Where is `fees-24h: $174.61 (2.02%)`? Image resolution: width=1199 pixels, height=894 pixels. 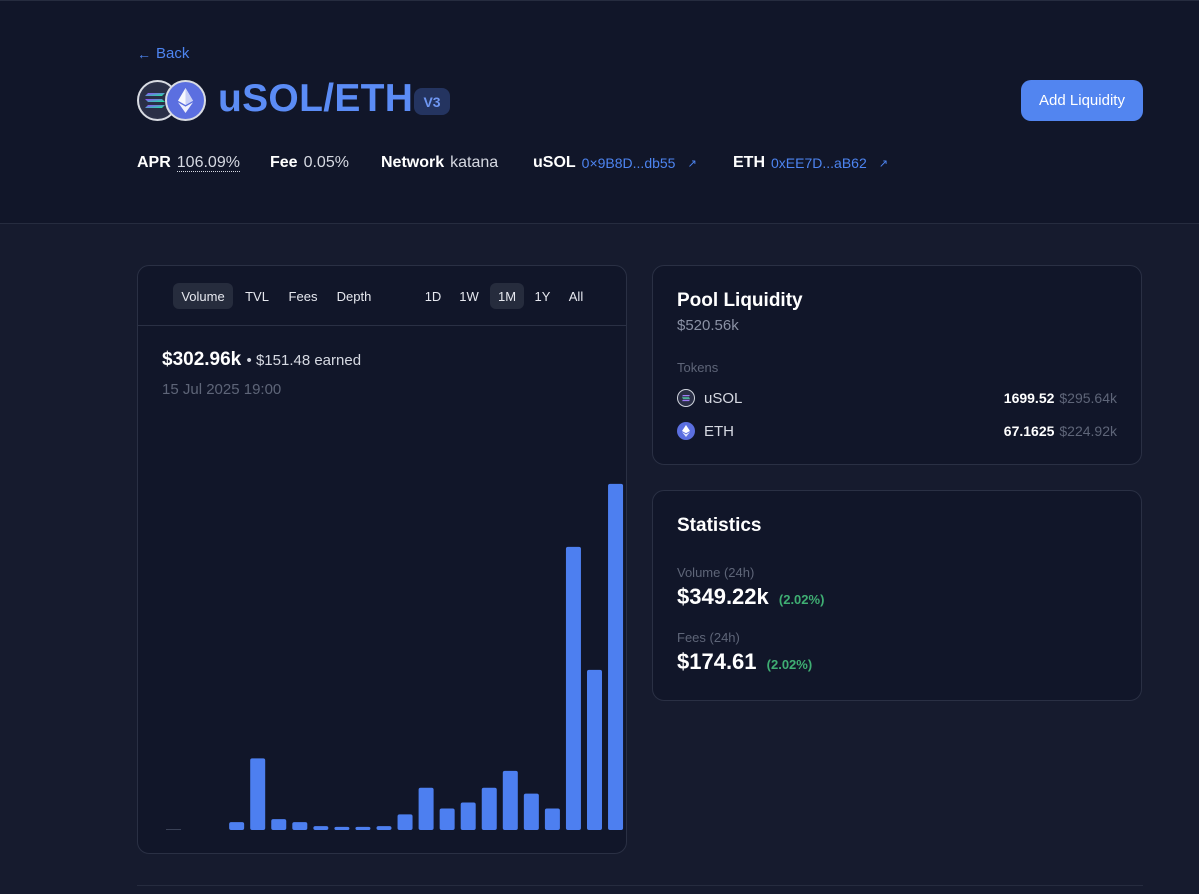 fees-24h: $174.61 (2.02%) is located at coordinates (744, 662).